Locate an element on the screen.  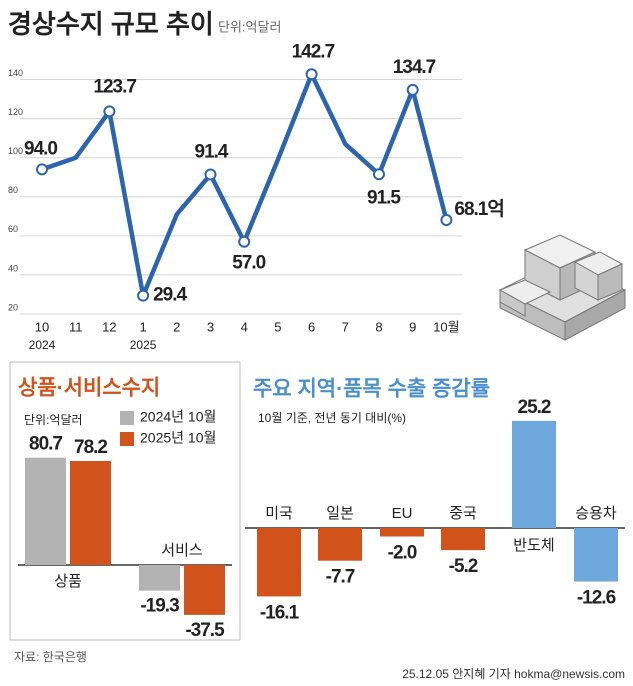
x-tick-label: 9 is located at coordinates (412, 326).